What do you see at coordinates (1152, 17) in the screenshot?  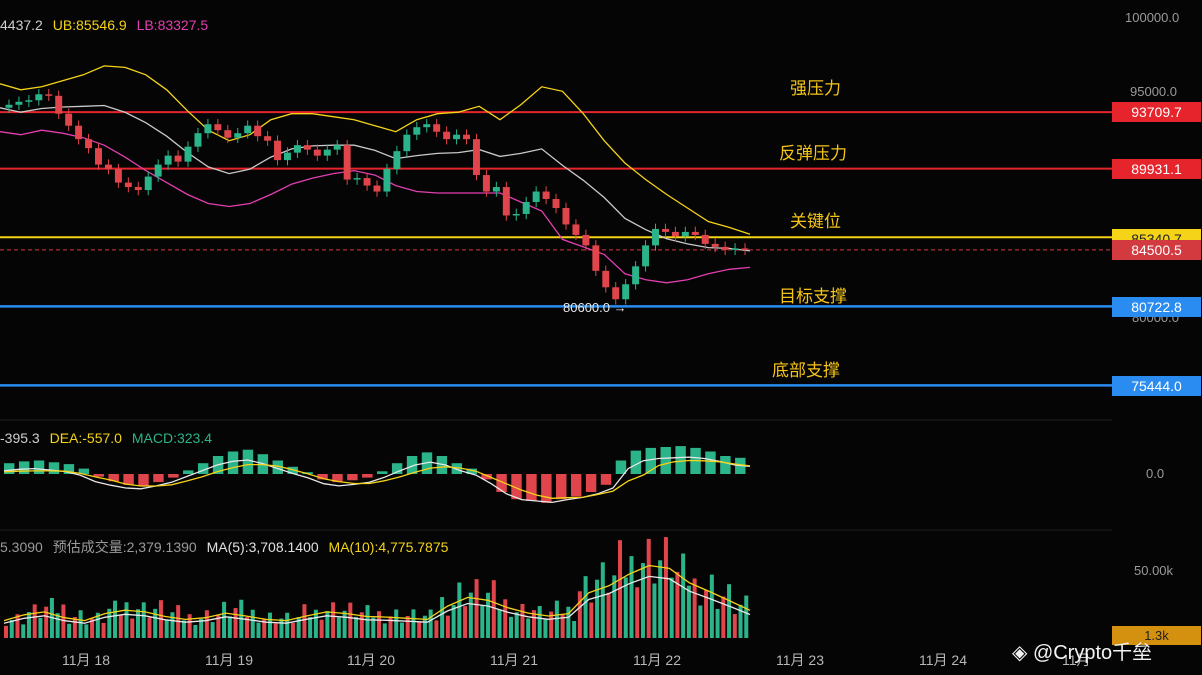 I see `price-axis-label: 100000.0` at bounding box center [1152, 17].